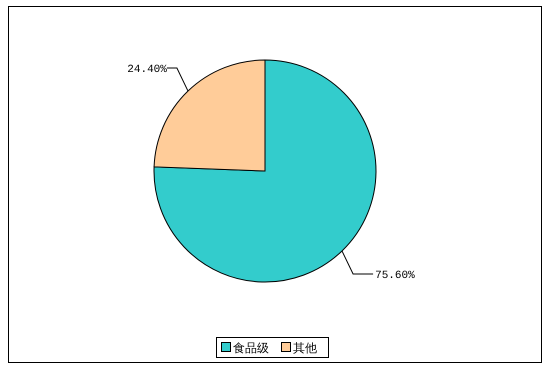 The image size is (548, 370). I want to click on legend-label: 食品级, so click(251, 348).